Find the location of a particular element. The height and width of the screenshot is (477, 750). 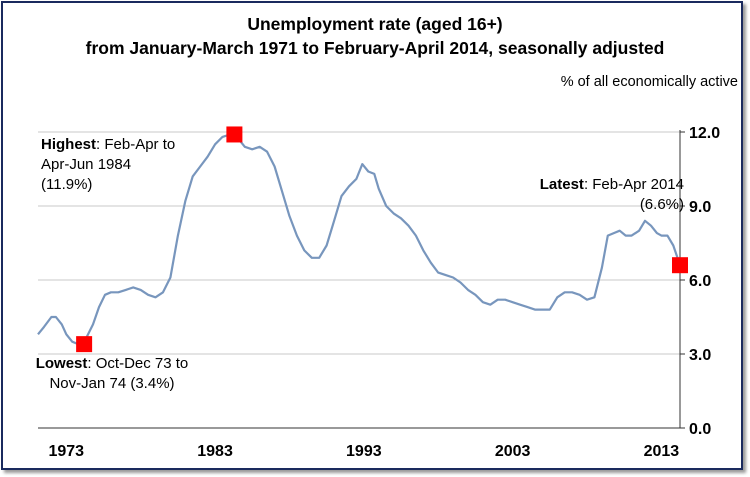

marker-latest is located at coordinates (680, 265).